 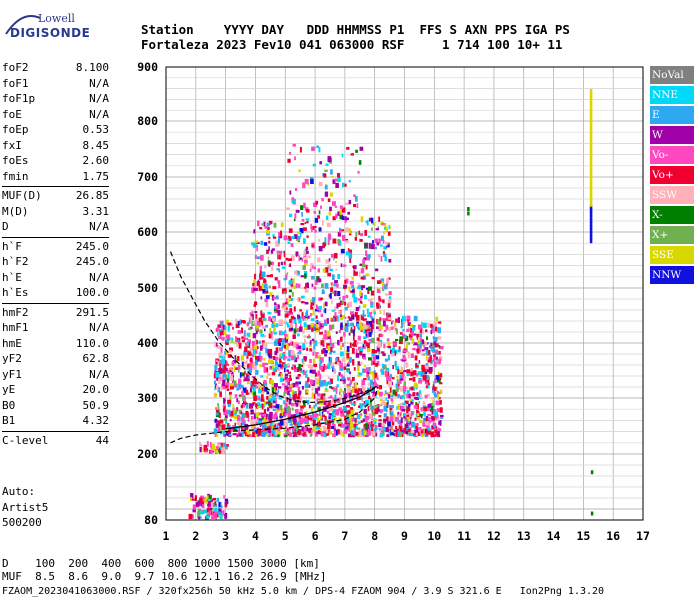 What do you see at coordinates (147, 177) in the screenshot?
I see `y-tick-label: 700` at bounding box center [147, 177].